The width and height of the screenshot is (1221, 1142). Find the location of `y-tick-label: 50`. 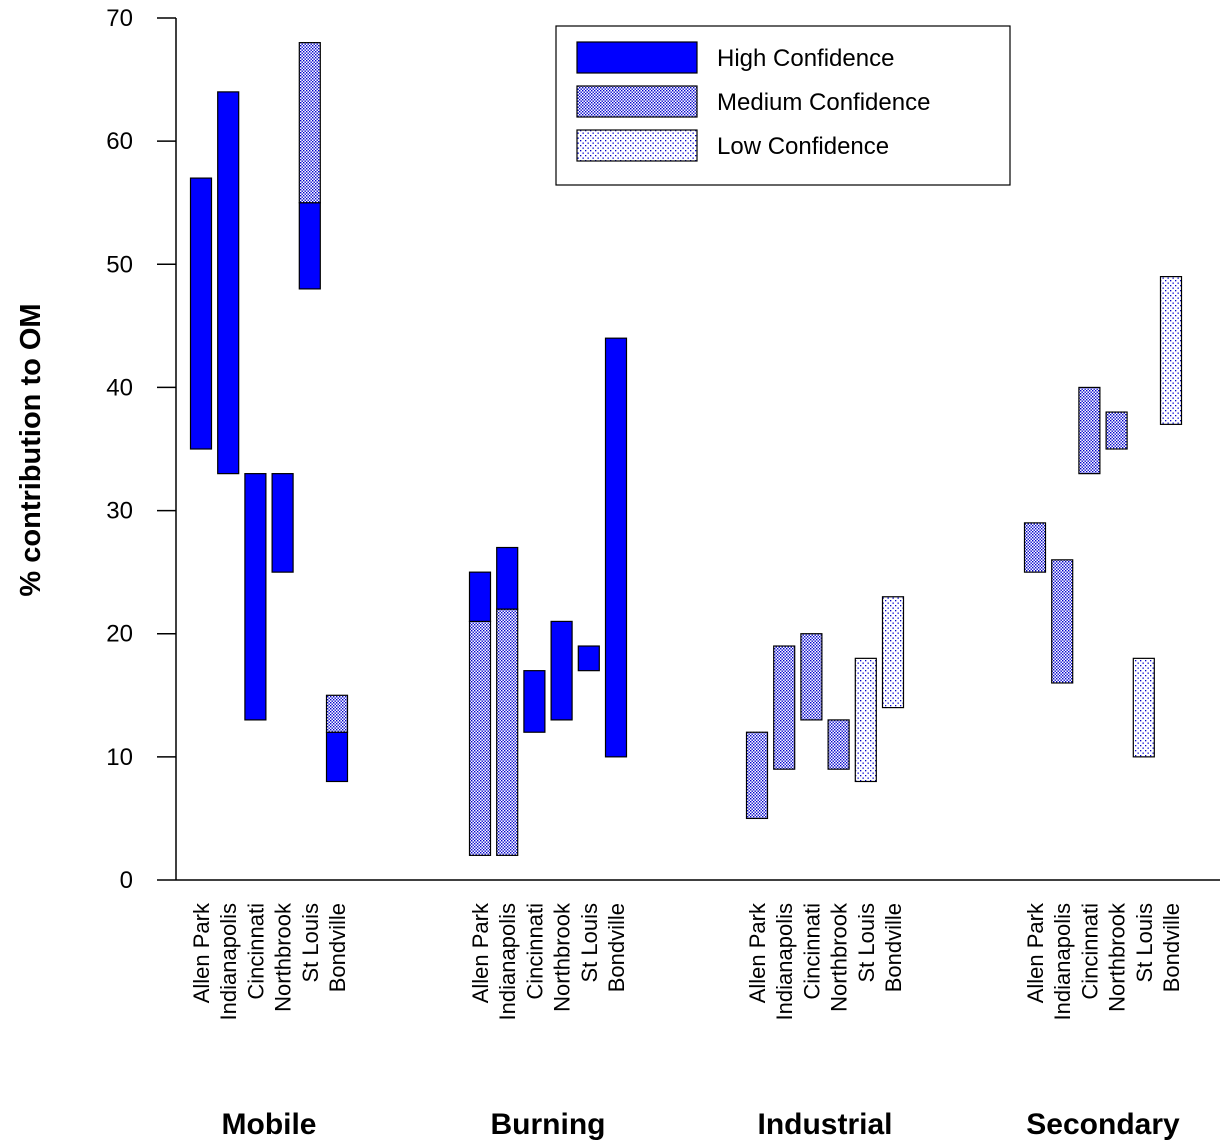

y-tick-label: 50 is located at coordinates (119, 264).